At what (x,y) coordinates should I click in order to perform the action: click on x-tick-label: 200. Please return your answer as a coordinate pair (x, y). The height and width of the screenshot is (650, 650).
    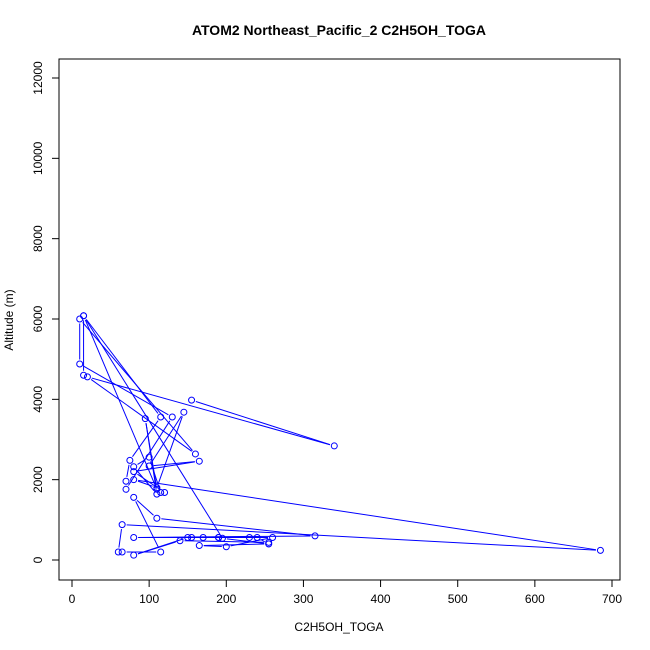
    Looking at the image, I should click on (226, 599).